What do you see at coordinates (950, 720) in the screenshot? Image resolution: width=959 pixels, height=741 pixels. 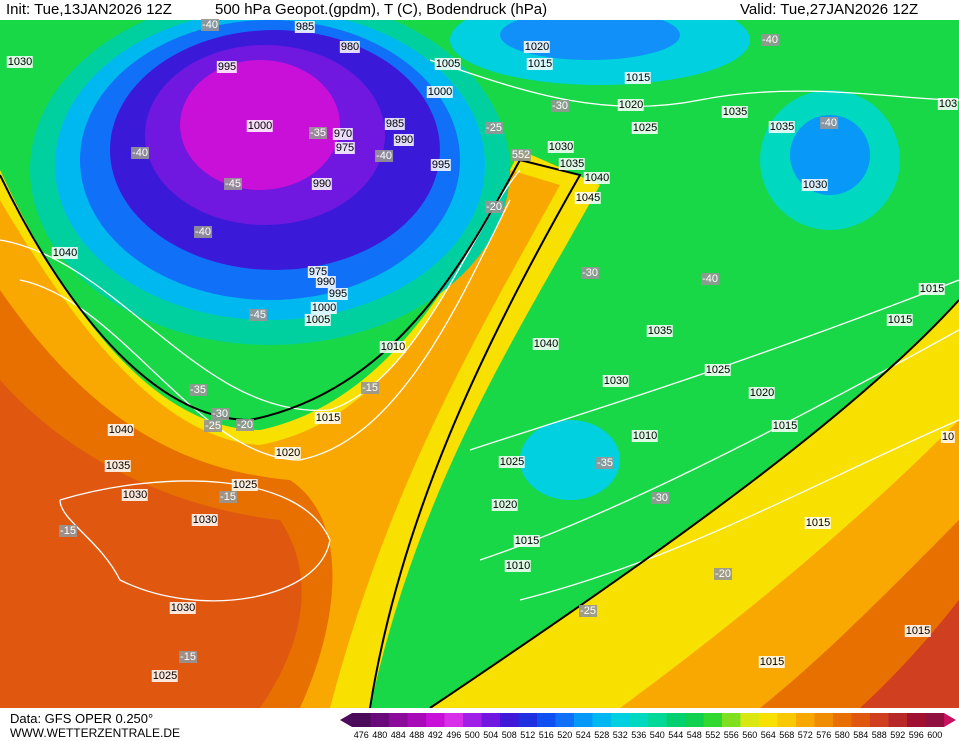 I see `colorbar-high-arrow` at bounding box center [950, 720].